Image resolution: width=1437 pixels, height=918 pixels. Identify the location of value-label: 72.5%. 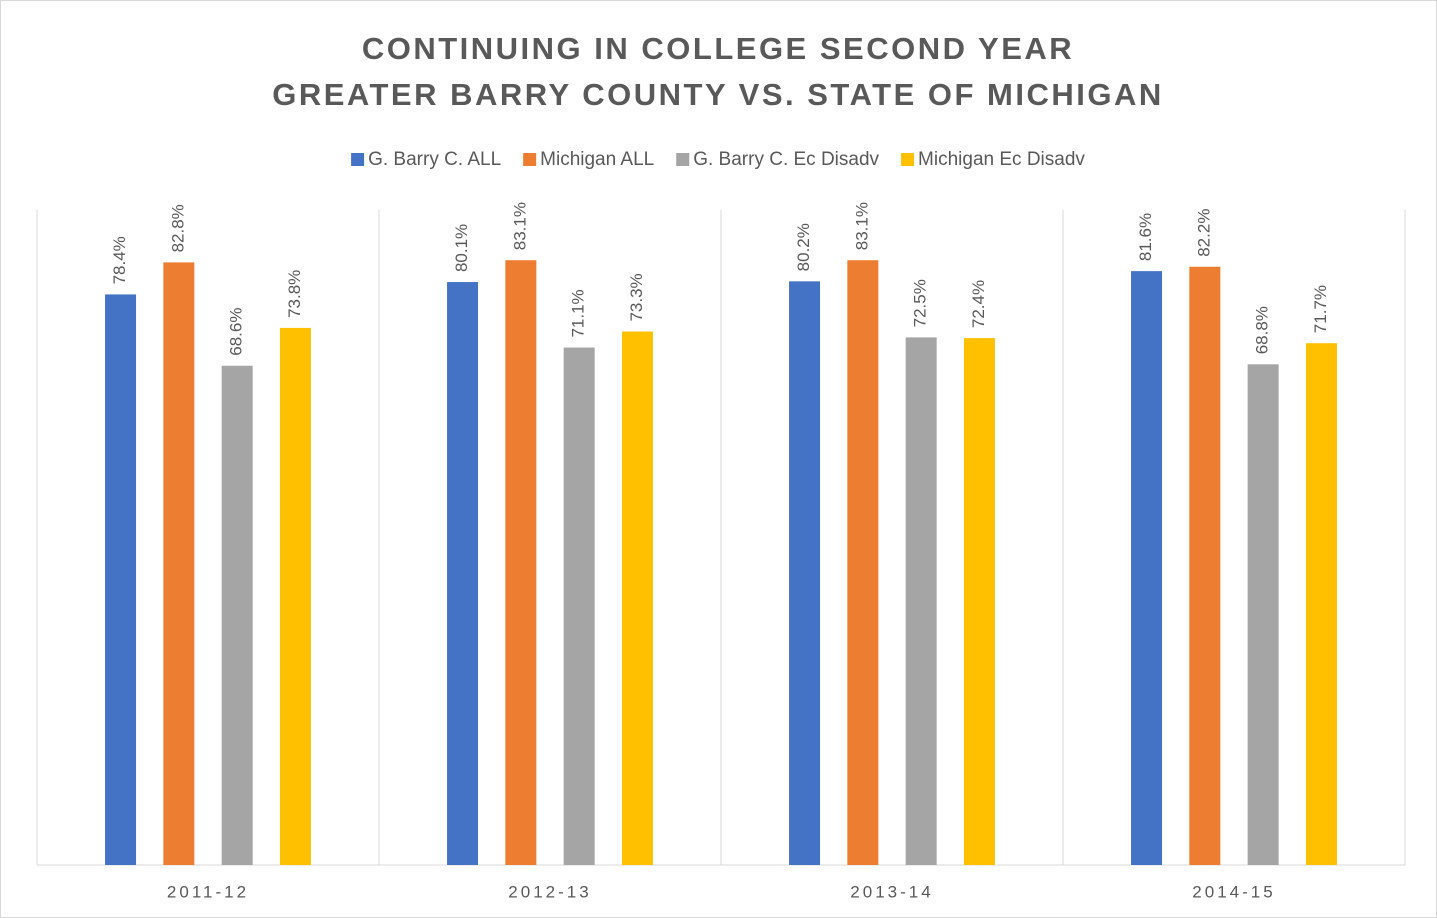
(920, 303).